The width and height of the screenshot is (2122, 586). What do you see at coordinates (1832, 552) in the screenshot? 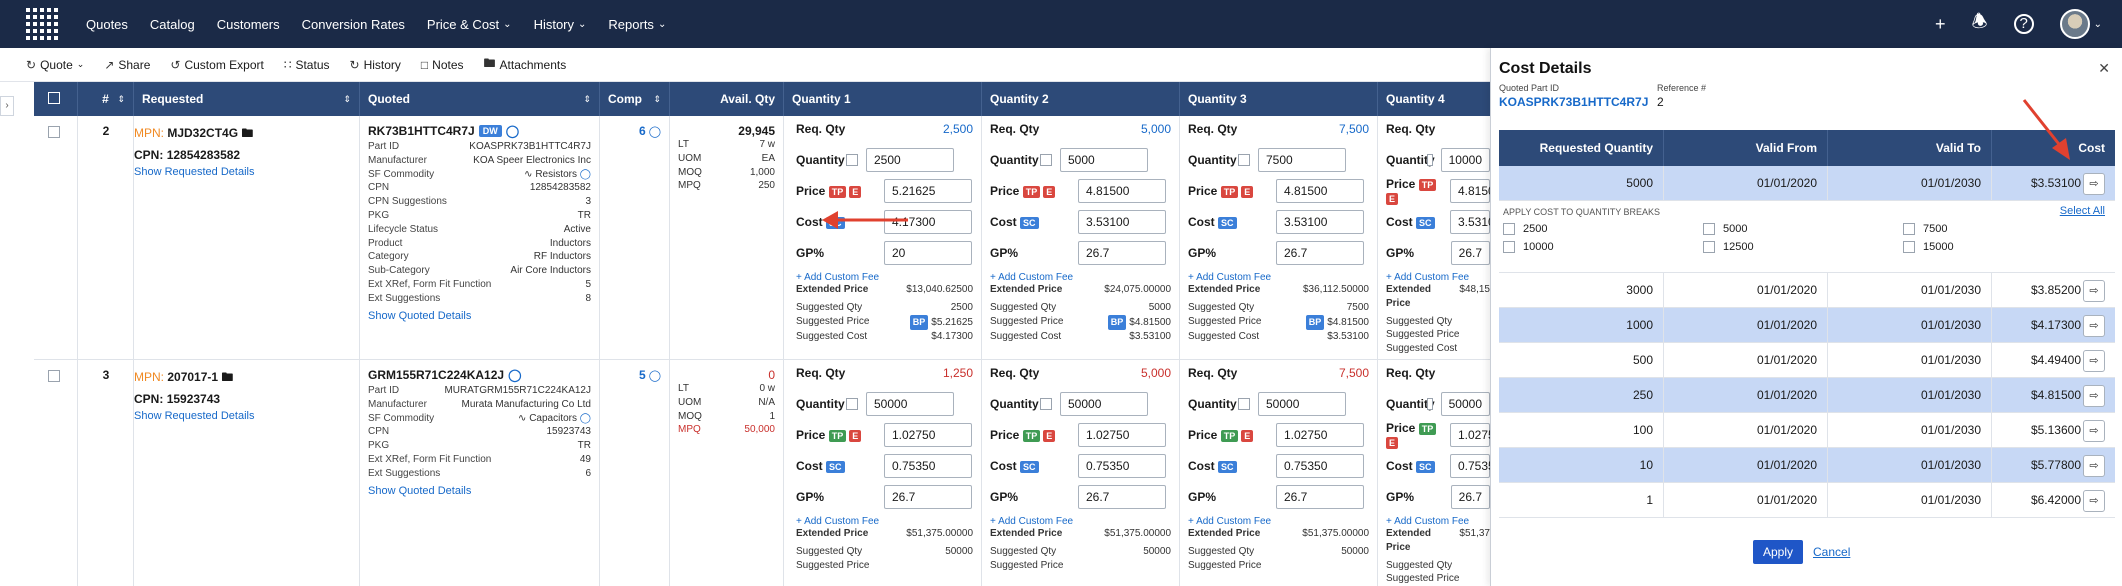
I see `cancel-link: Cancel` at bounding box center [1832, 552].